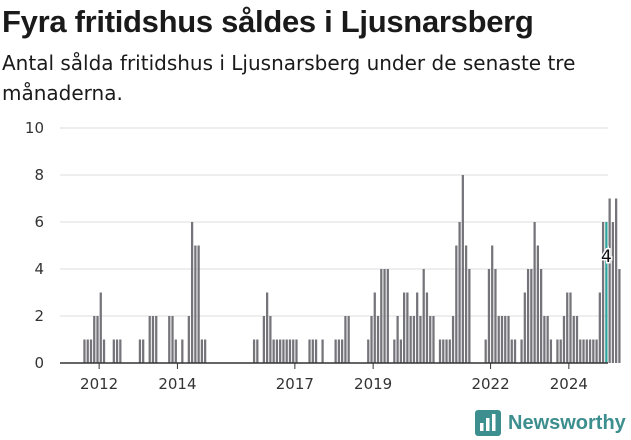  Describe the element at coordinates (295, 384) in the screenshot. I see `x-tick-label: 2017` at that location.